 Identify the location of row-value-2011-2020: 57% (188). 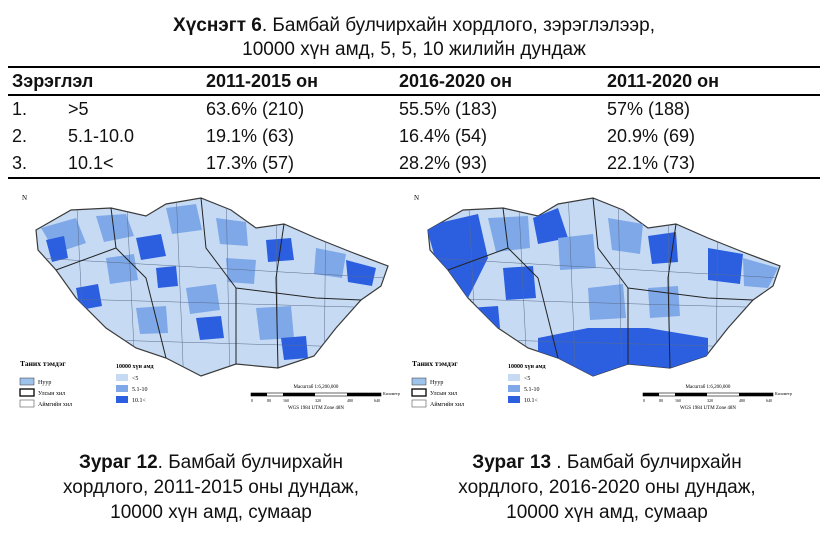
(649, 109).